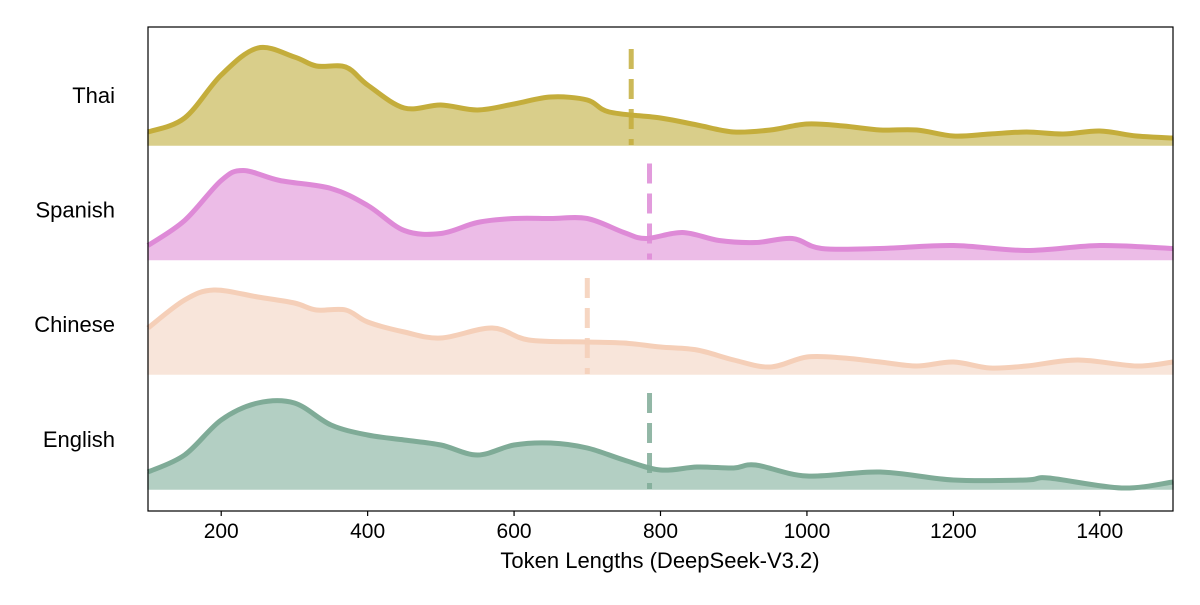 The height and width of the screenshot is (605, 1200). Describe the element at coordinates (1099, 531) in the screenshot. I see `x-tick-label: 1400` at that location.